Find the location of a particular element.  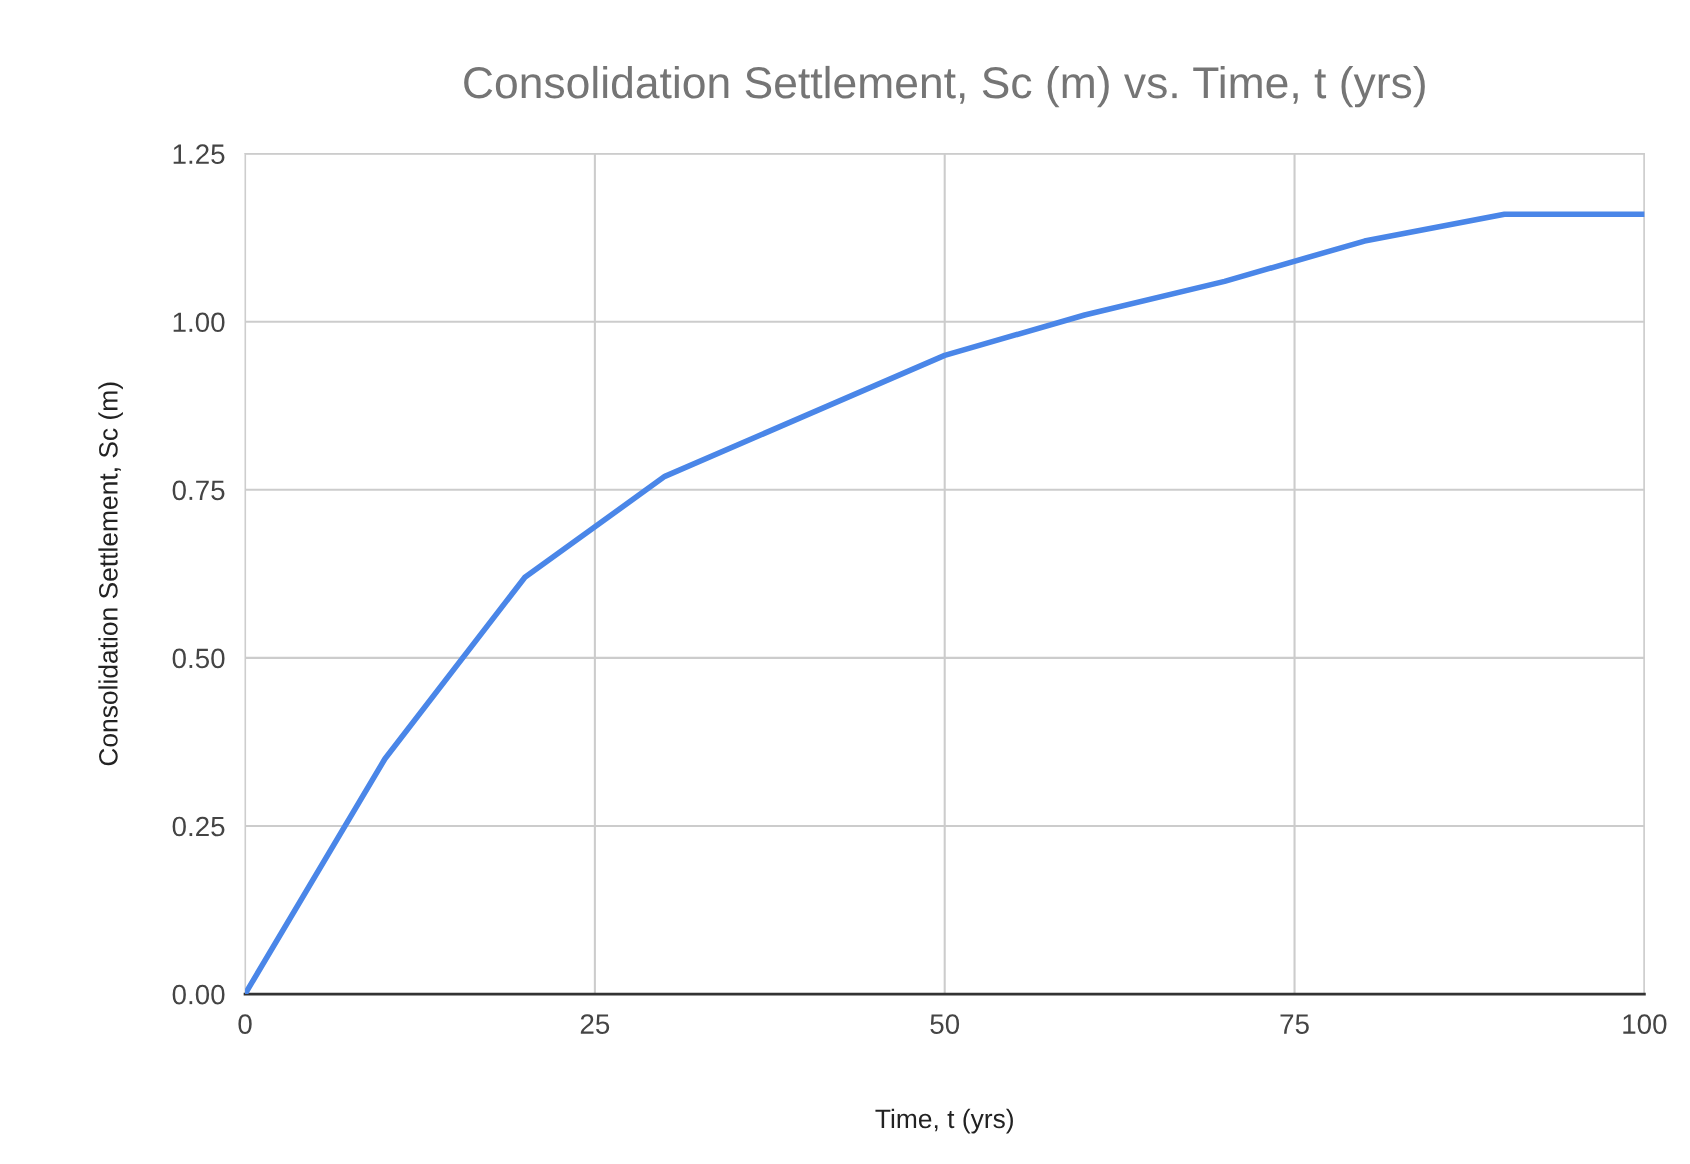

x-tick-label: 50 is located at coordinates (945, 1024).